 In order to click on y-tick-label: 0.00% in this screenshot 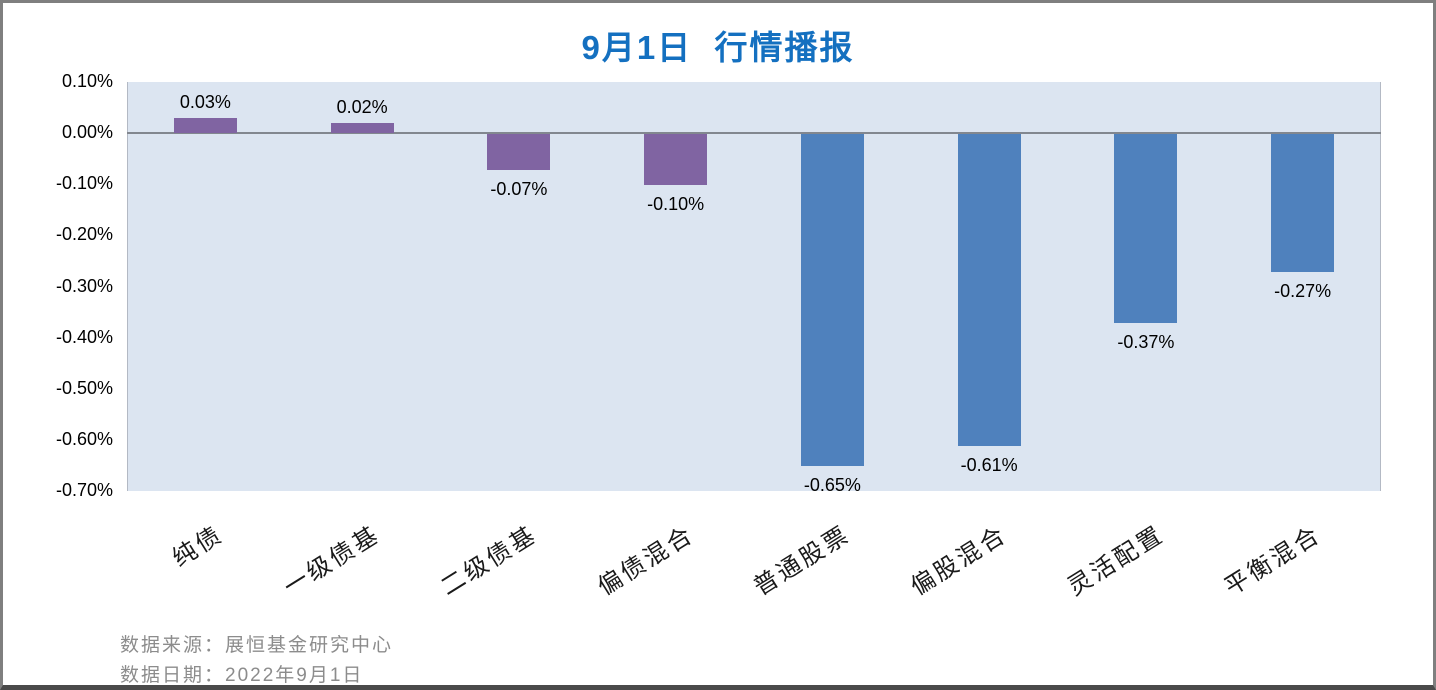, I will do `click(87, 132)`.